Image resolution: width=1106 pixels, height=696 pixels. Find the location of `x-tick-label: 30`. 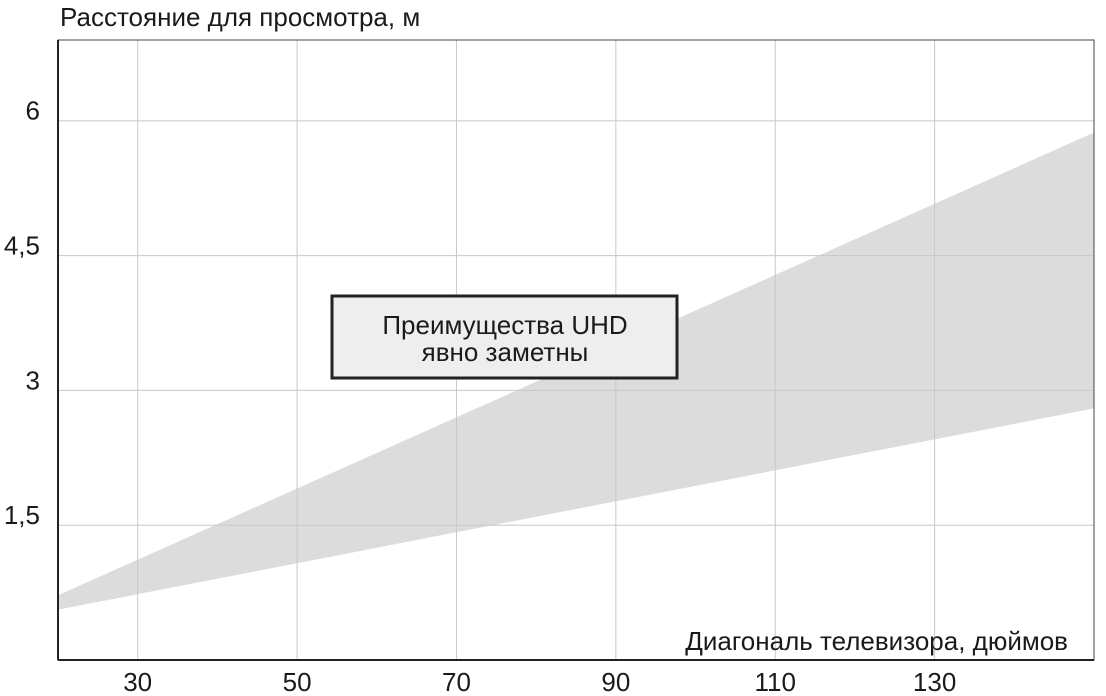

x-tick-label: 30 is located at coordinates (137, 681).